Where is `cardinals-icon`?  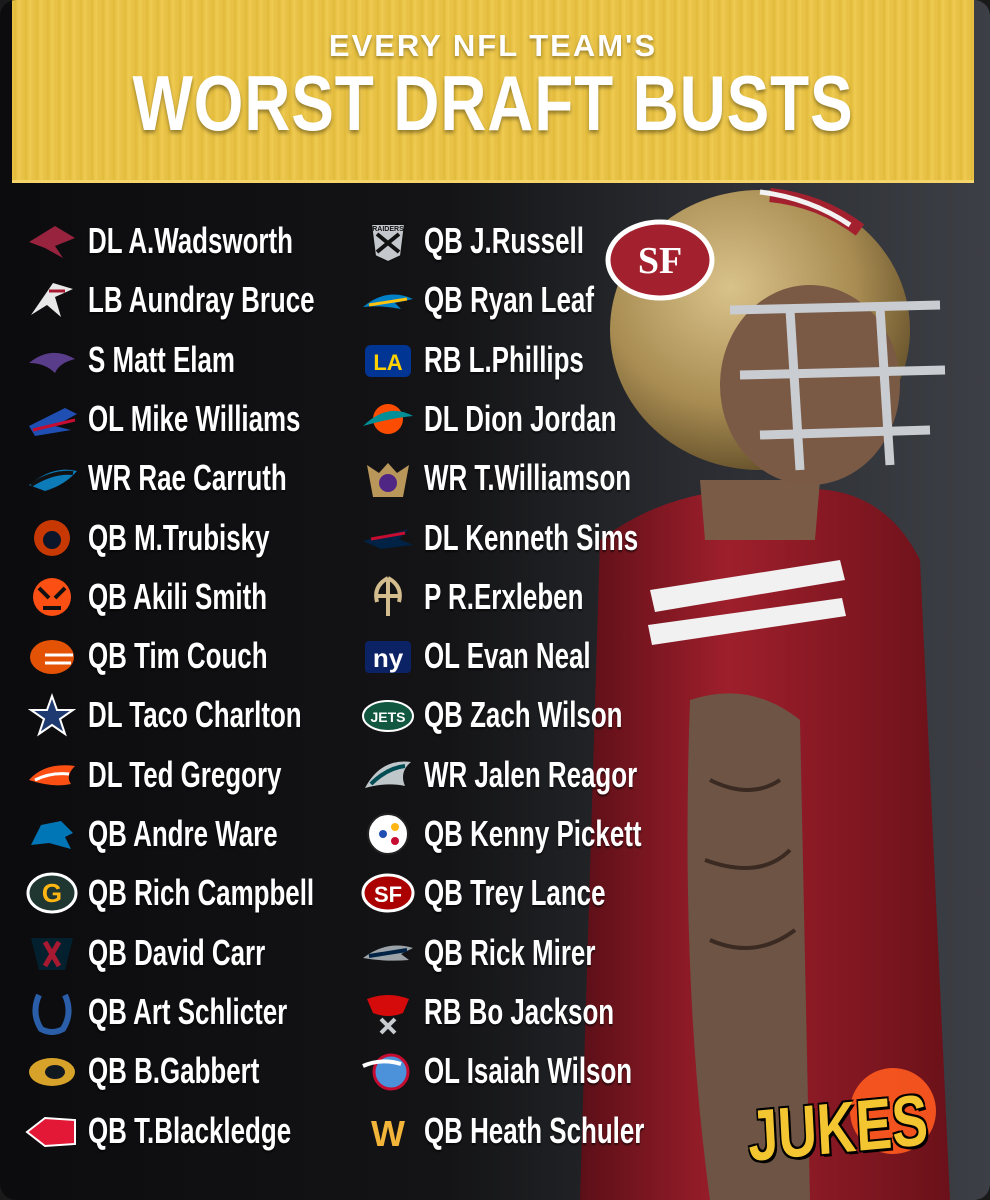 cardinals-icon is located at coordinates (52, 241).